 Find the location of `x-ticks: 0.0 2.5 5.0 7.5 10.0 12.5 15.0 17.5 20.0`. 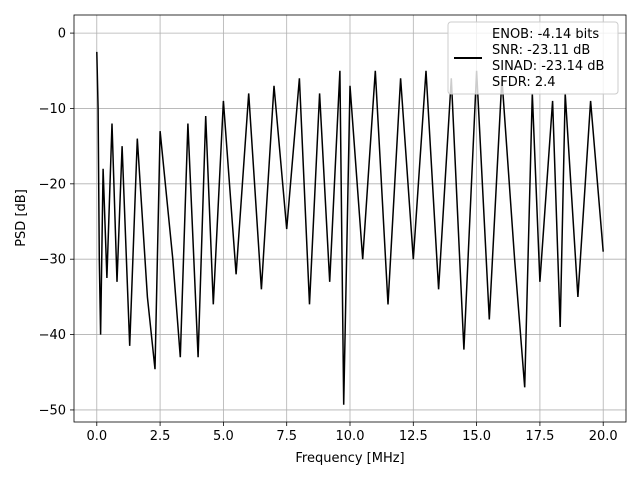

x-ticks: 0.0 2.5 5.0 7.5 10.0 12.5 15.0 17.5 20.0 is located at coordinates (352, 433).